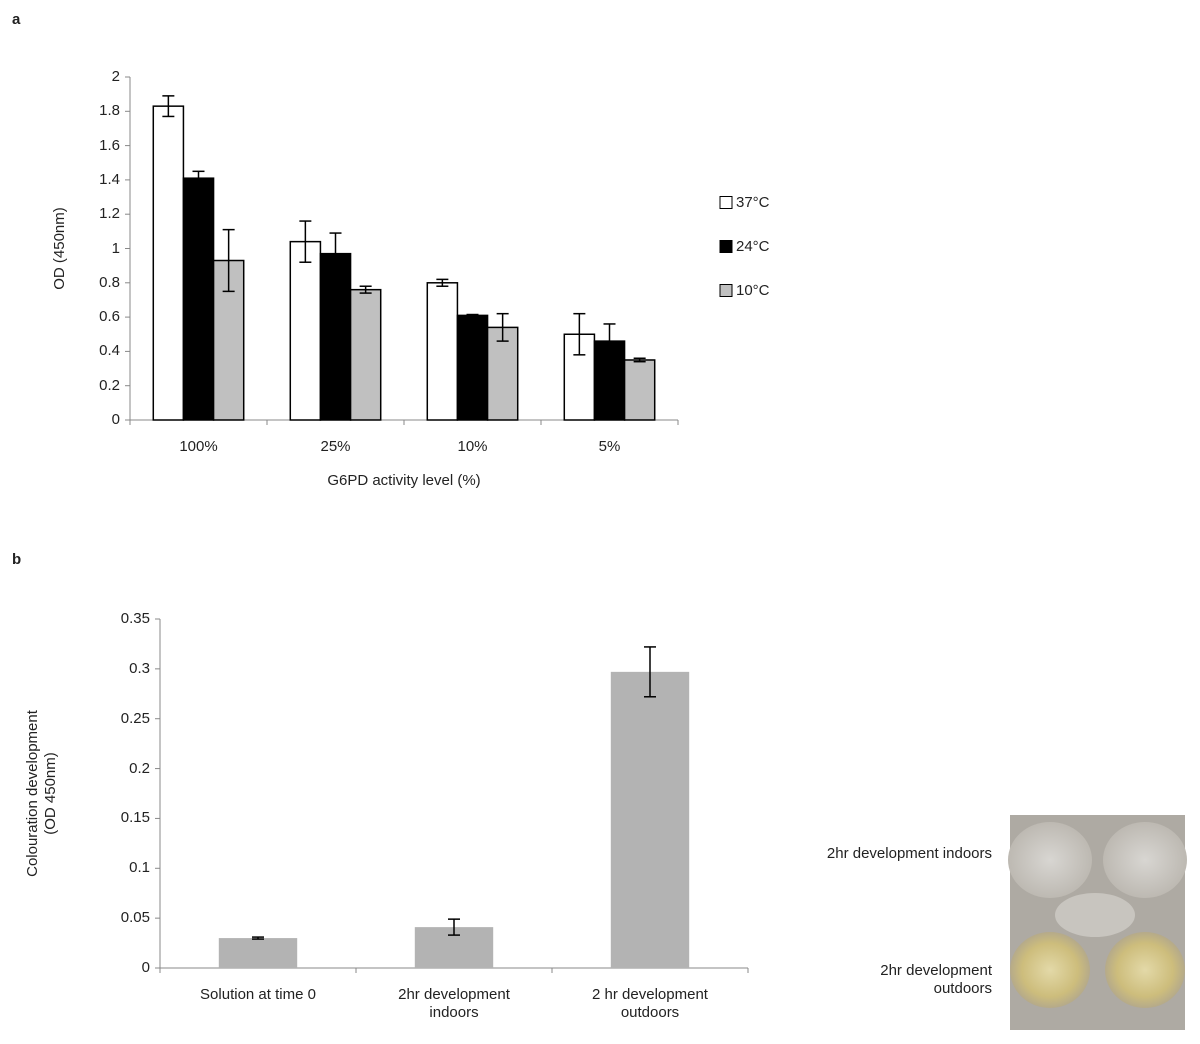 The height and width of the screenshot is (1044, 1200). What do you see at coordinates (135, 718) in the screenshot?
I see `y-tick-label: 0.25` at bounding box center [135, 718].